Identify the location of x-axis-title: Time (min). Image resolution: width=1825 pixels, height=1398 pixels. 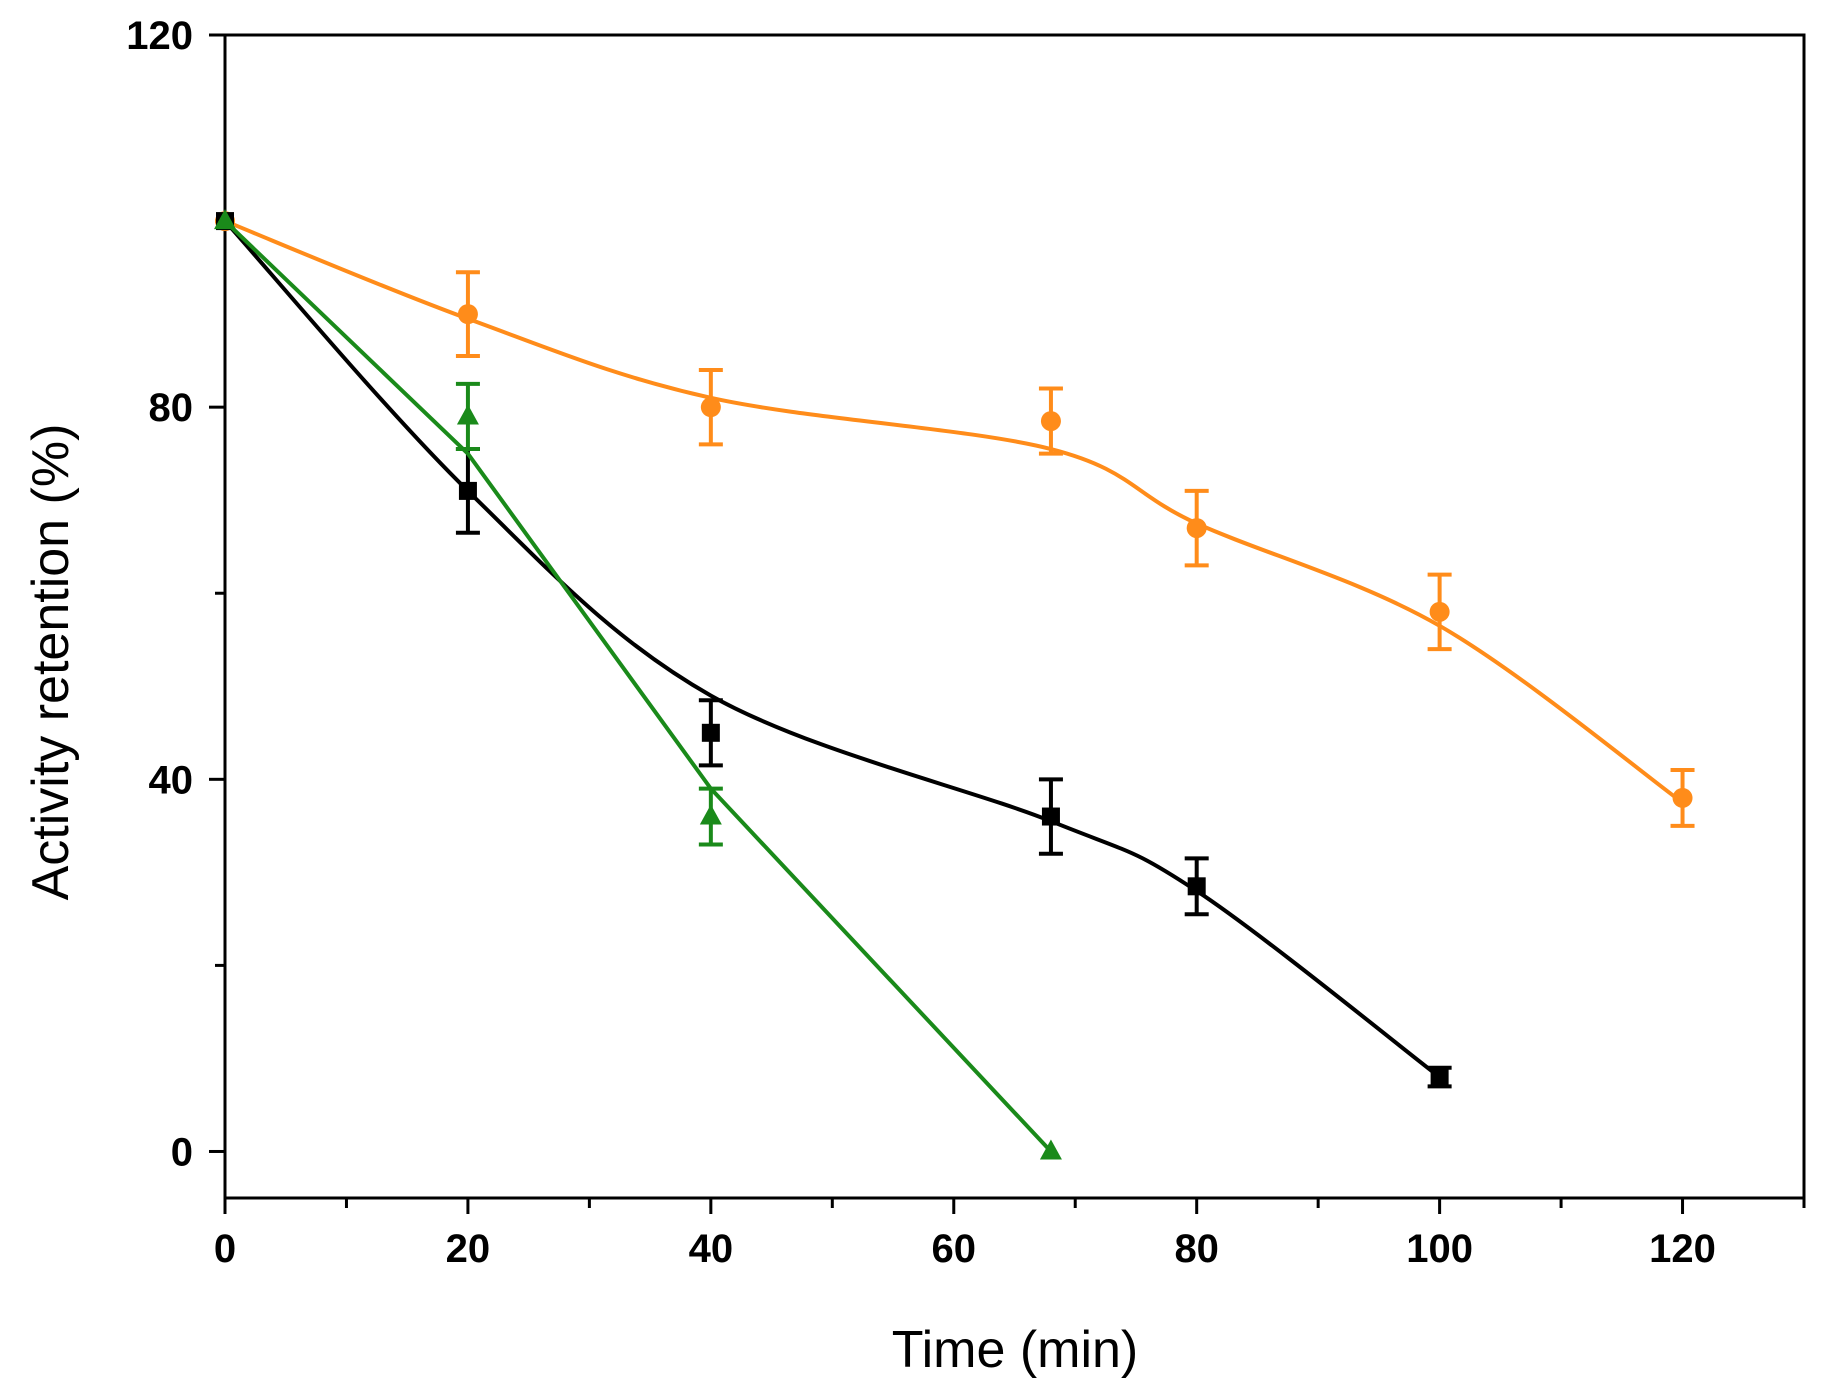
(1015, 1350).